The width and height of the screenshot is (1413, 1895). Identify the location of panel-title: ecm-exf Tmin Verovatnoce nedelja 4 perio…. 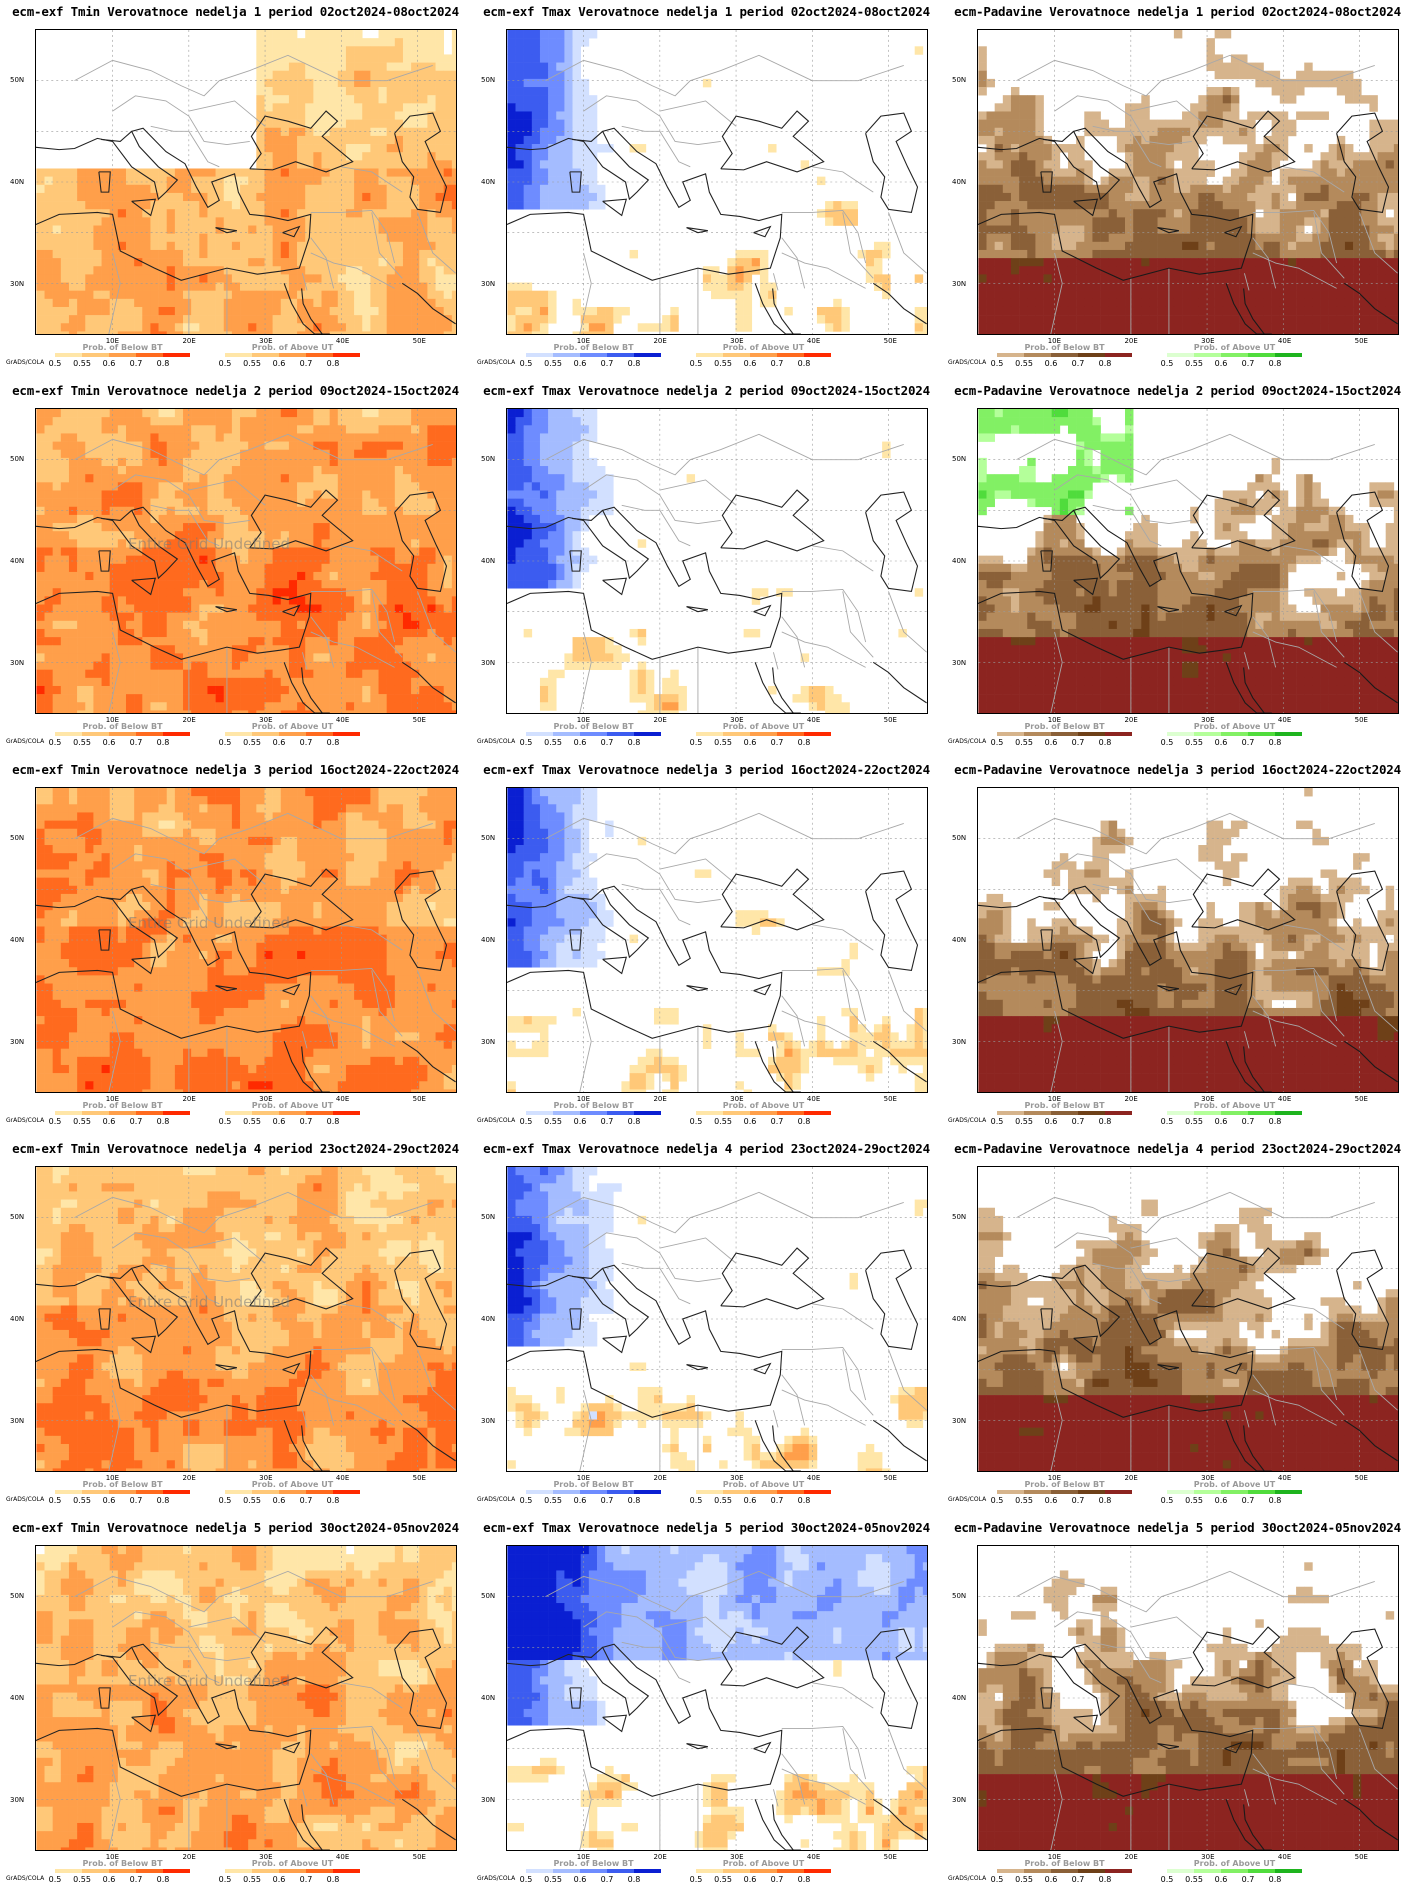
(235, 1148).